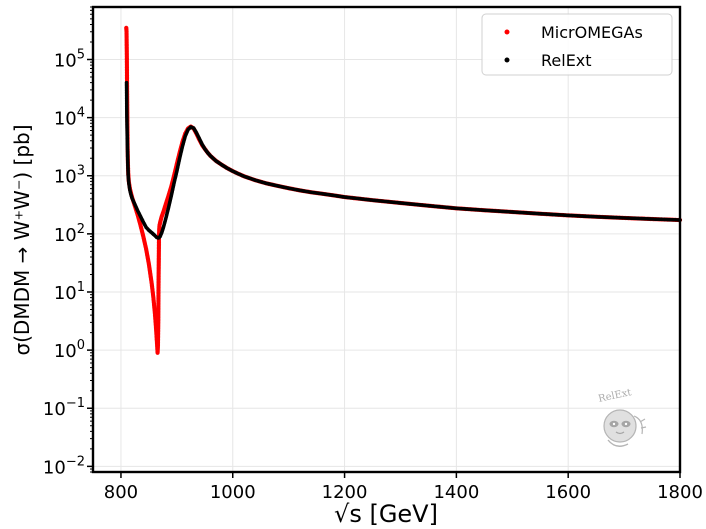 This screenshot has width=706, height=529. I want to click on x-tick-label: 1400, so click(456, 492).